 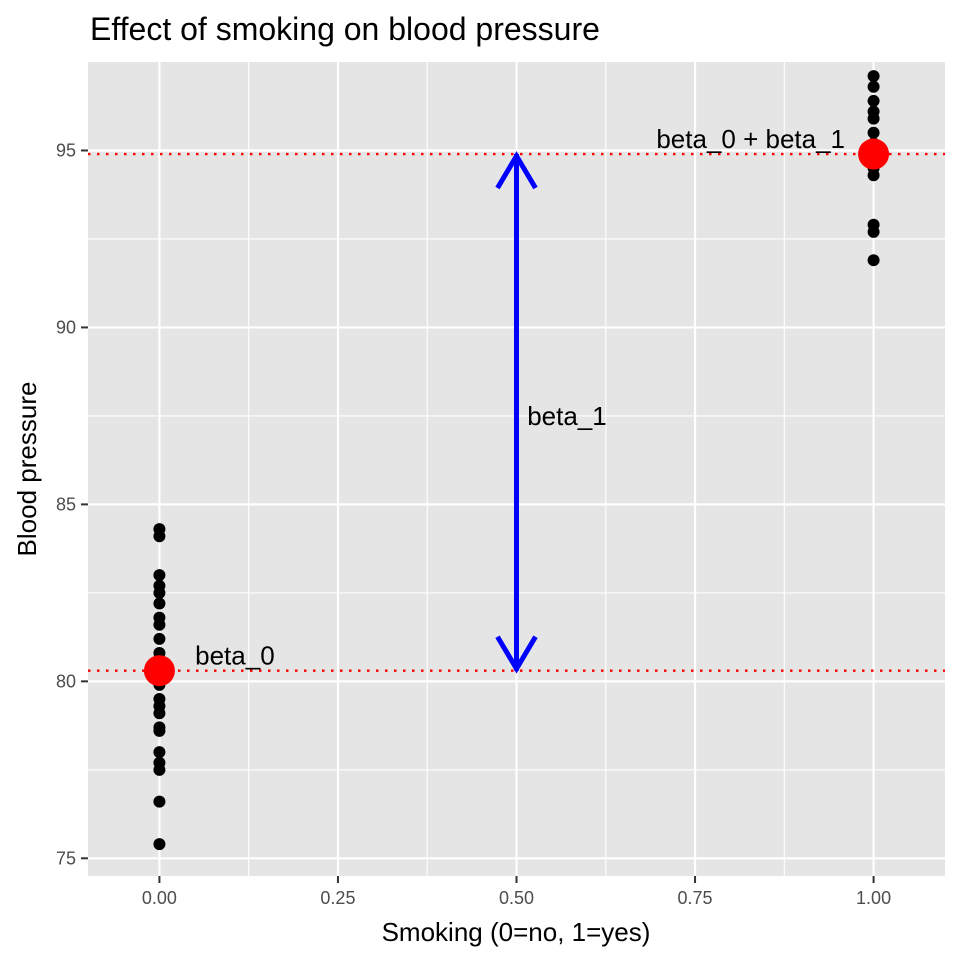 I want to click on beta-1-arrow, so click(x=516, y=412).